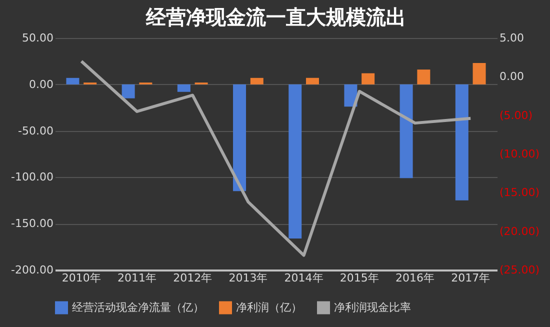 This screenshot has height=327, width=550. I want to click on legend-label: 净利润现金比率, so click(372, 307).